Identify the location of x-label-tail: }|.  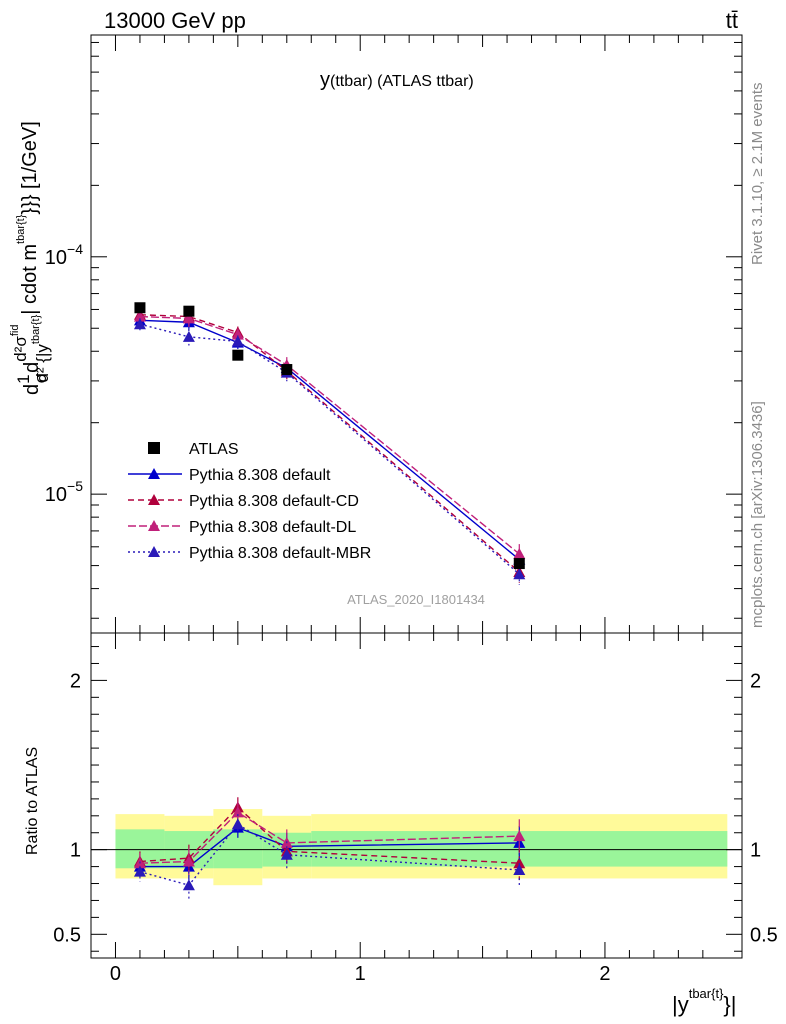
(729, 1004).